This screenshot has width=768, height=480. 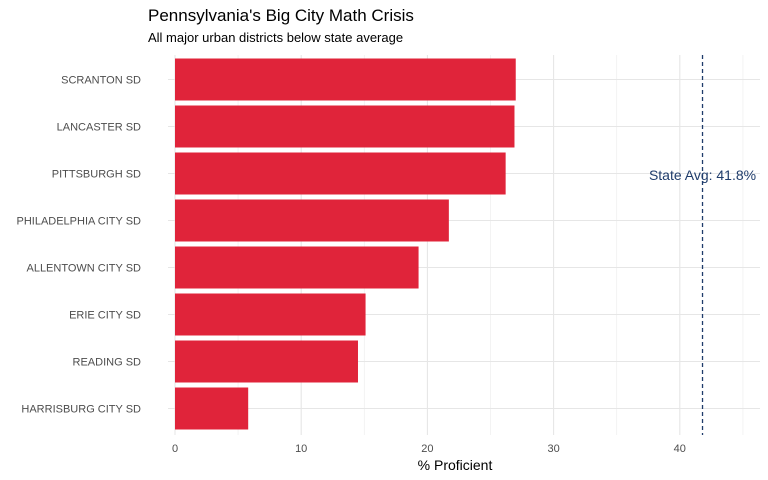 I want to click on category-label: READING SD, so click(x=107, y=363).